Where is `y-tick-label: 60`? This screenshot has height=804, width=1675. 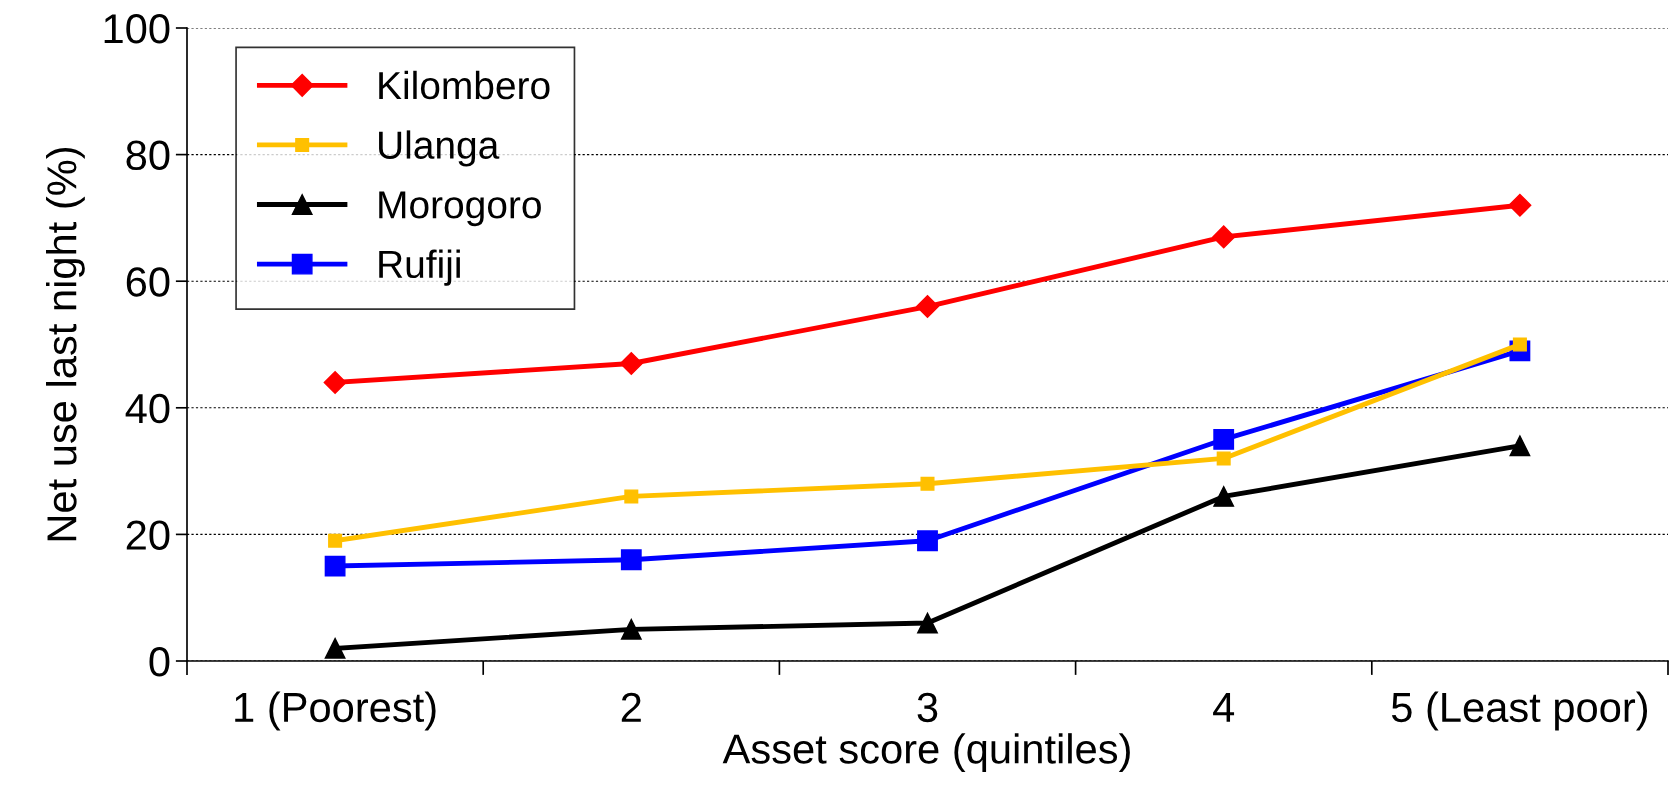 y-tick-label: 60 is located at coordinates (148, 282).